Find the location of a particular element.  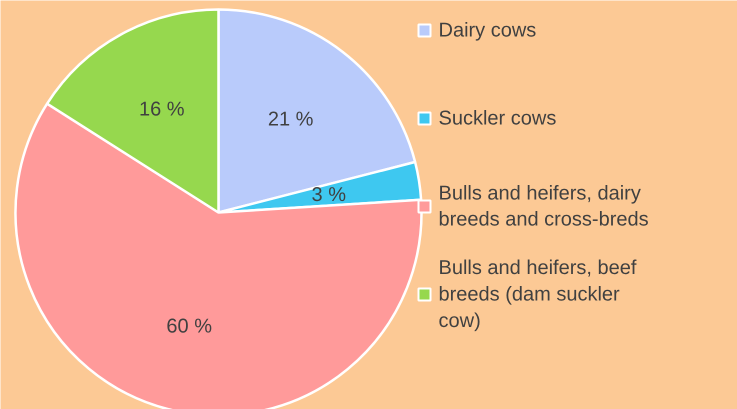

data-label: 21 % is located at coordinates (291, 119).